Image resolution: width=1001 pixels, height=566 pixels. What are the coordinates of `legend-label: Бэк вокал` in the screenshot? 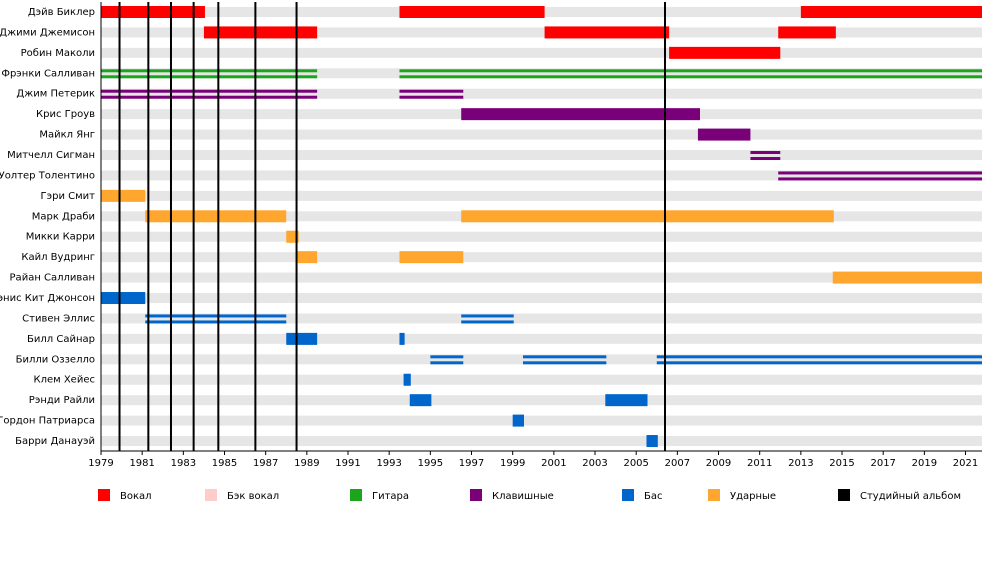 It's located at (253, 496).